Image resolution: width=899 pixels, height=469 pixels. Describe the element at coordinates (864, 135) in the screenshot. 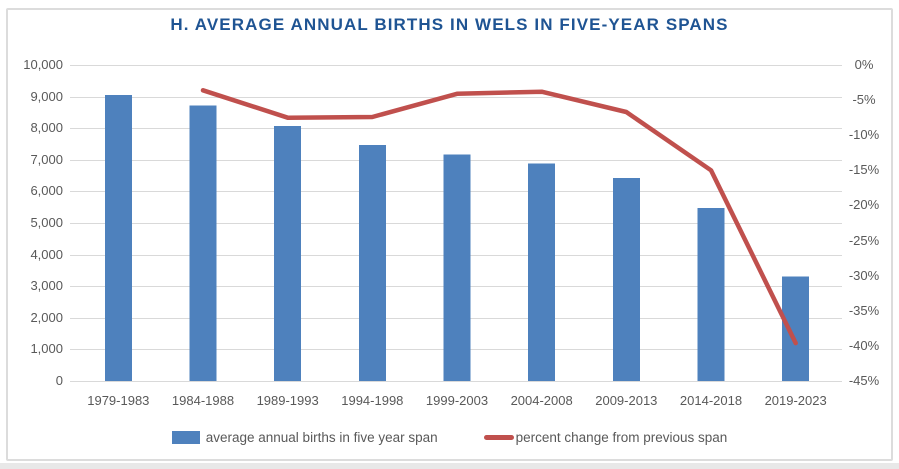

I see `y-axis-right-tick-label: -10%` at that location.